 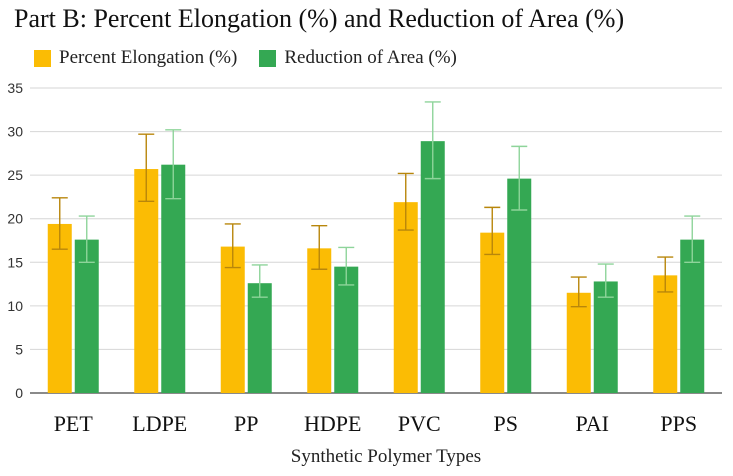 What do you see at coordinates (605, 337) in the screenshot?
I see `bar-reduction-pai` at bounding box center [605, 337].